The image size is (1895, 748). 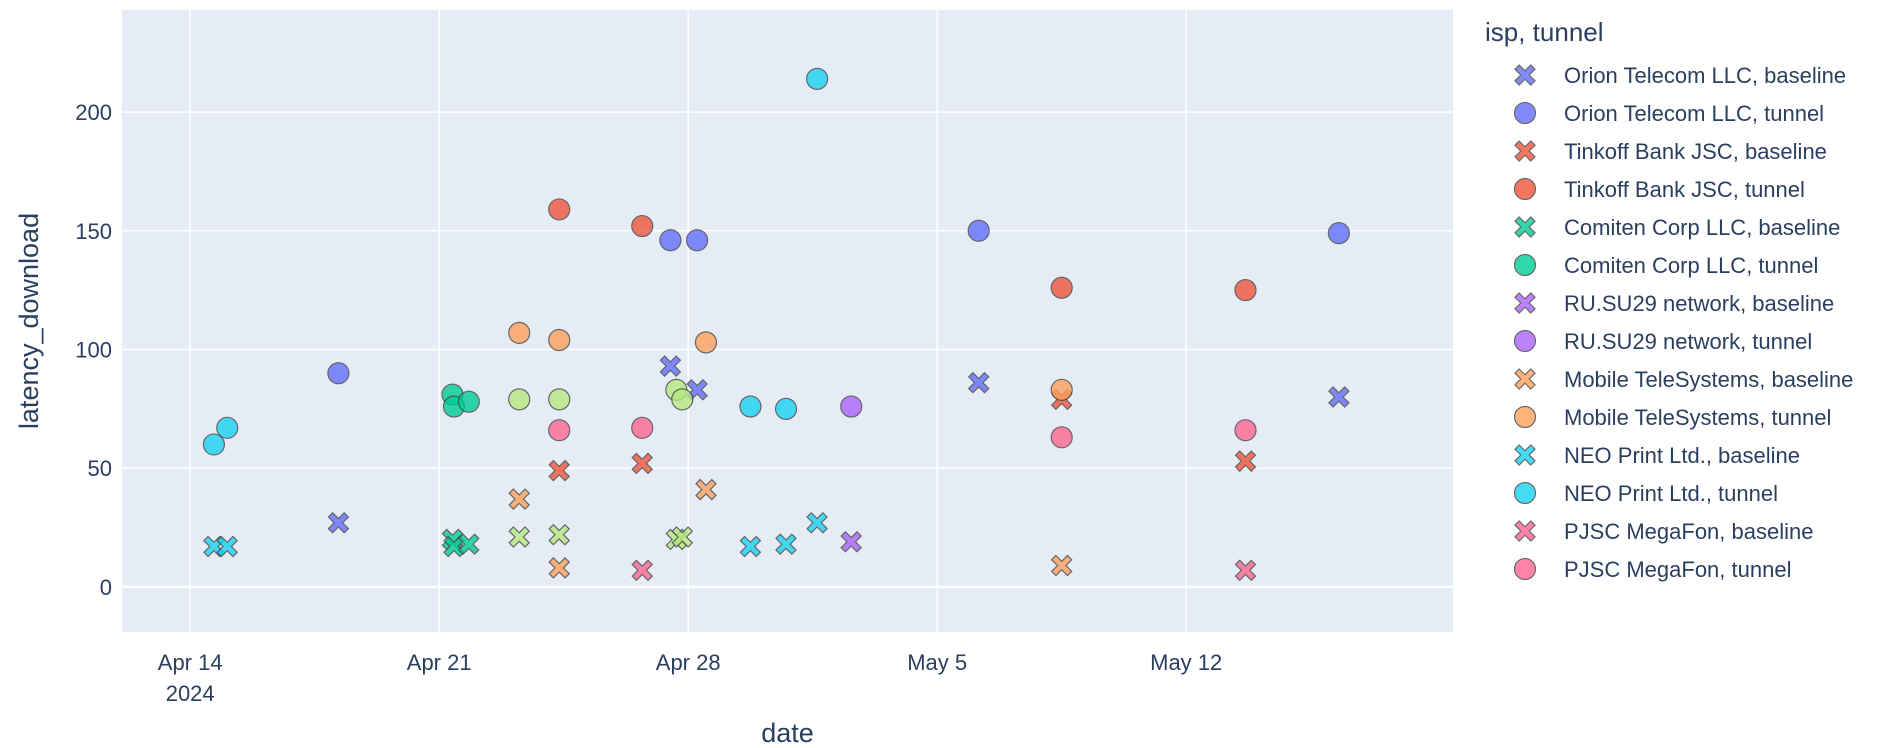 I want to click on legend-item: Tinkoff Bank JSC, tunnel, so click(x=1659, y=189).